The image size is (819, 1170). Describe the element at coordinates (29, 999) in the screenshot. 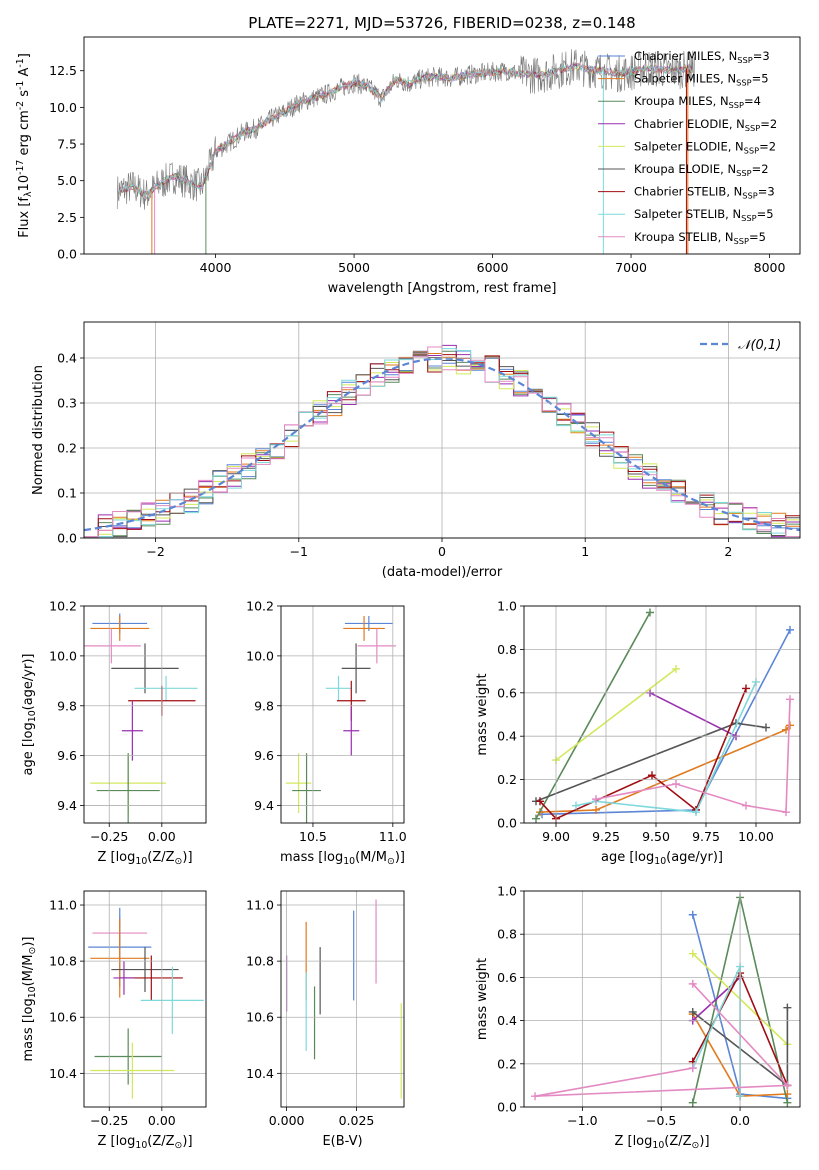

I see `y-axis-label: mass [log10​(M/M⊙​)]` at that location.